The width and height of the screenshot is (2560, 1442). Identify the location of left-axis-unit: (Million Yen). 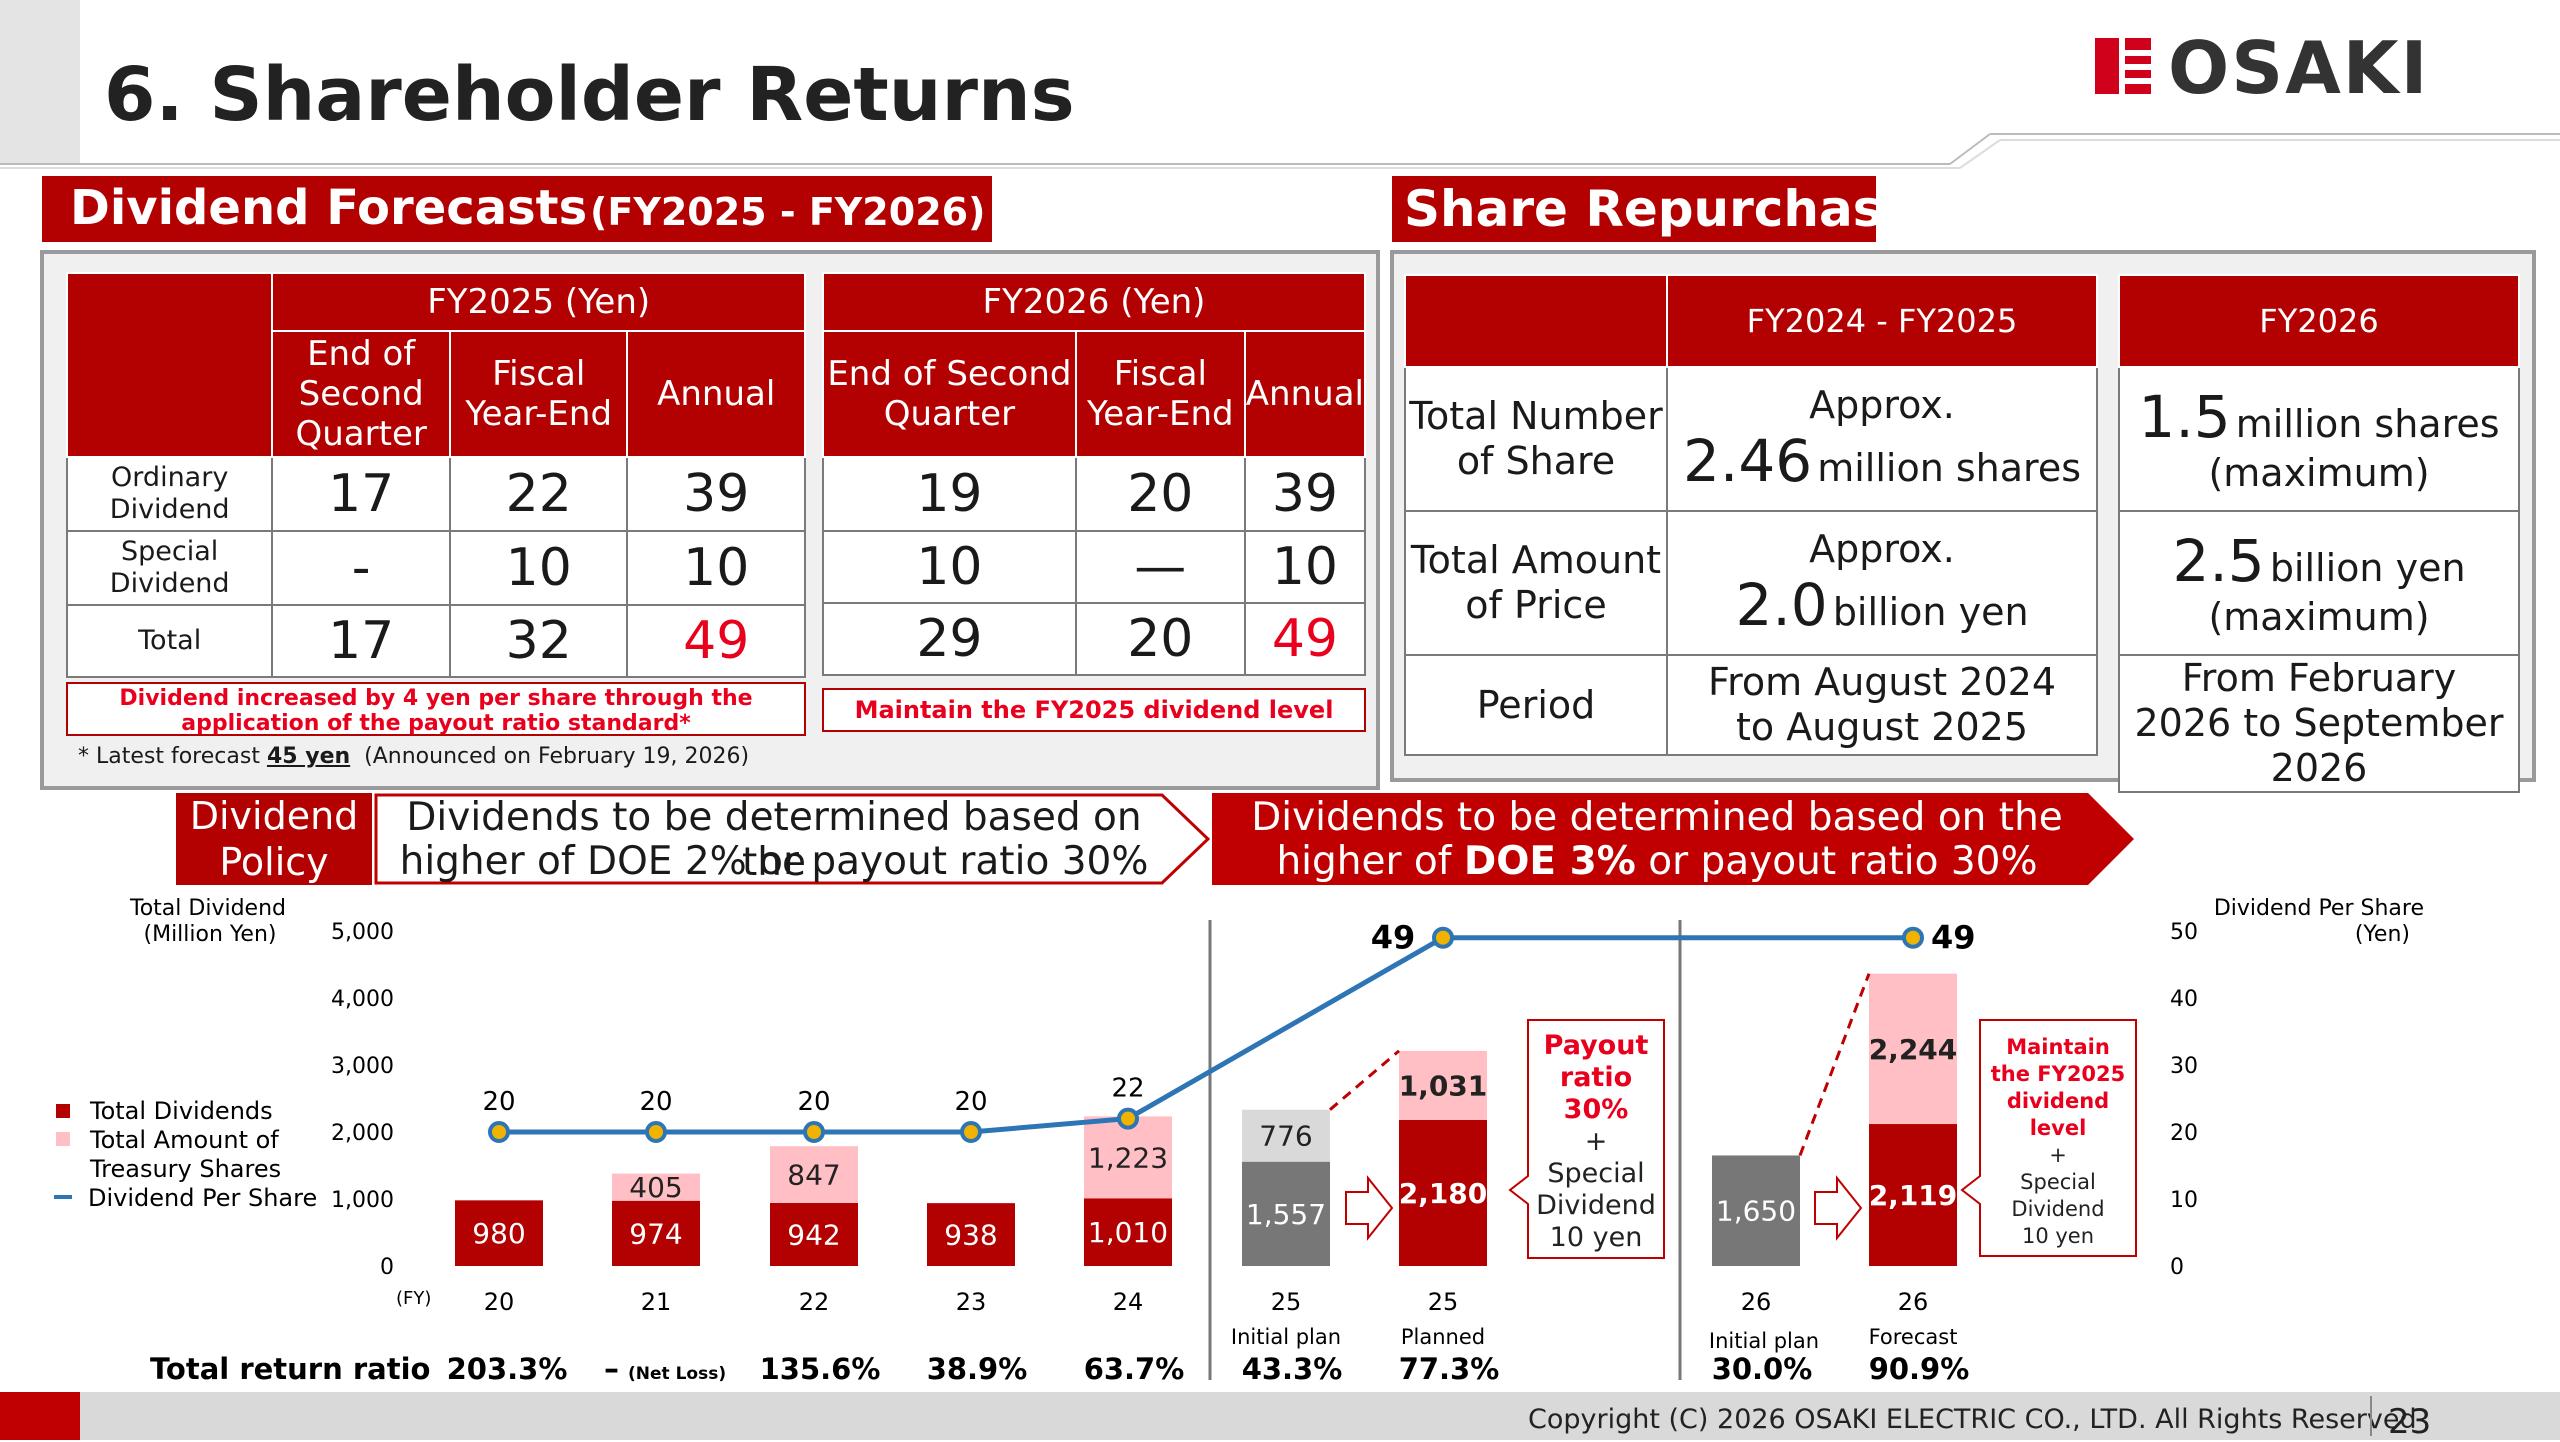
(210, 934).